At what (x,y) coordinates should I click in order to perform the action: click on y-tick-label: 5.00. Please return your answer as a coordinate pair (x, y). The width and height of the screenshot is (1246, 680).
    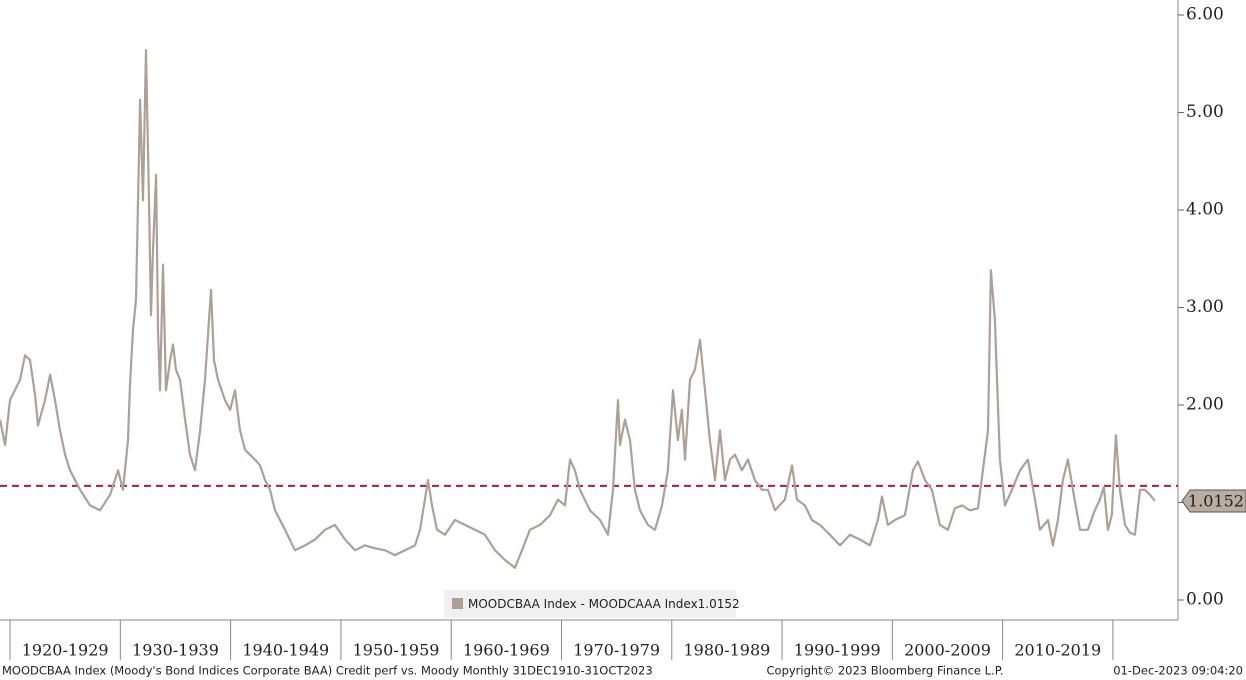
    Looking at the image, I should click on (1205, 112).